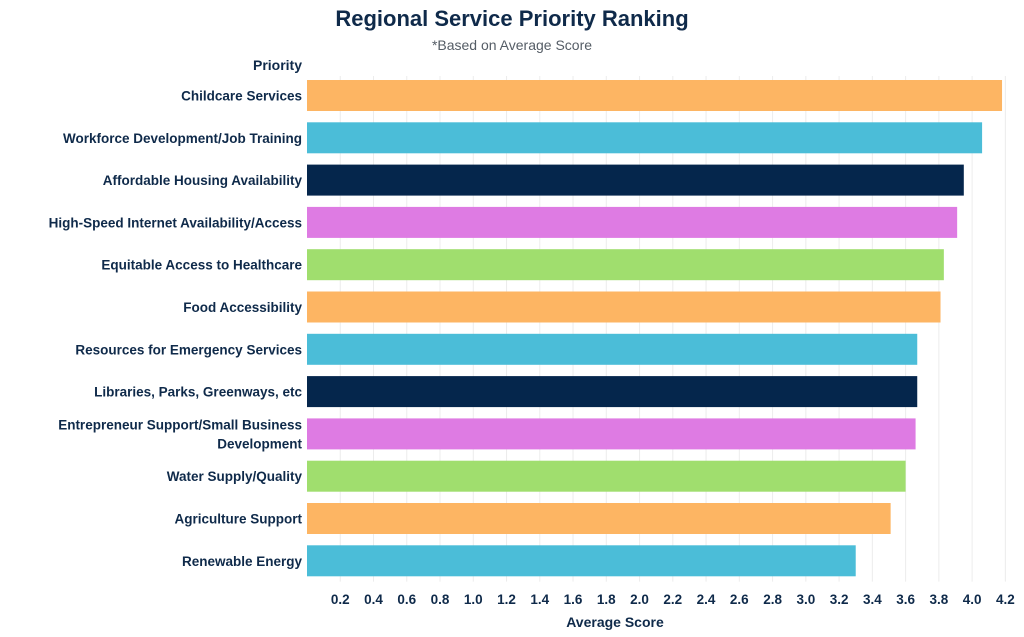  I want to click on x-tick-label: 1.4, so click(539, 599).